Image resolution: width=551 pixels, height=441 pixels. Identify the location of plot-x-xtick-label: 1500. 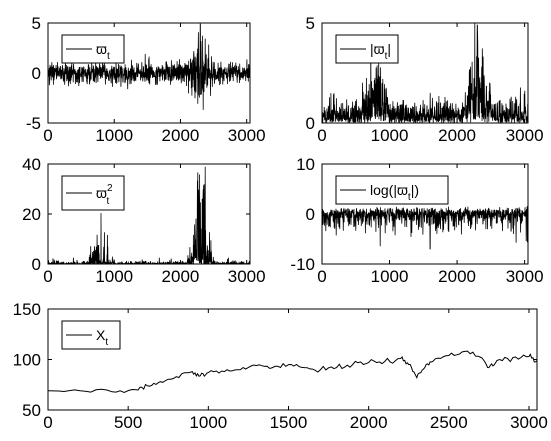
(289, 422).